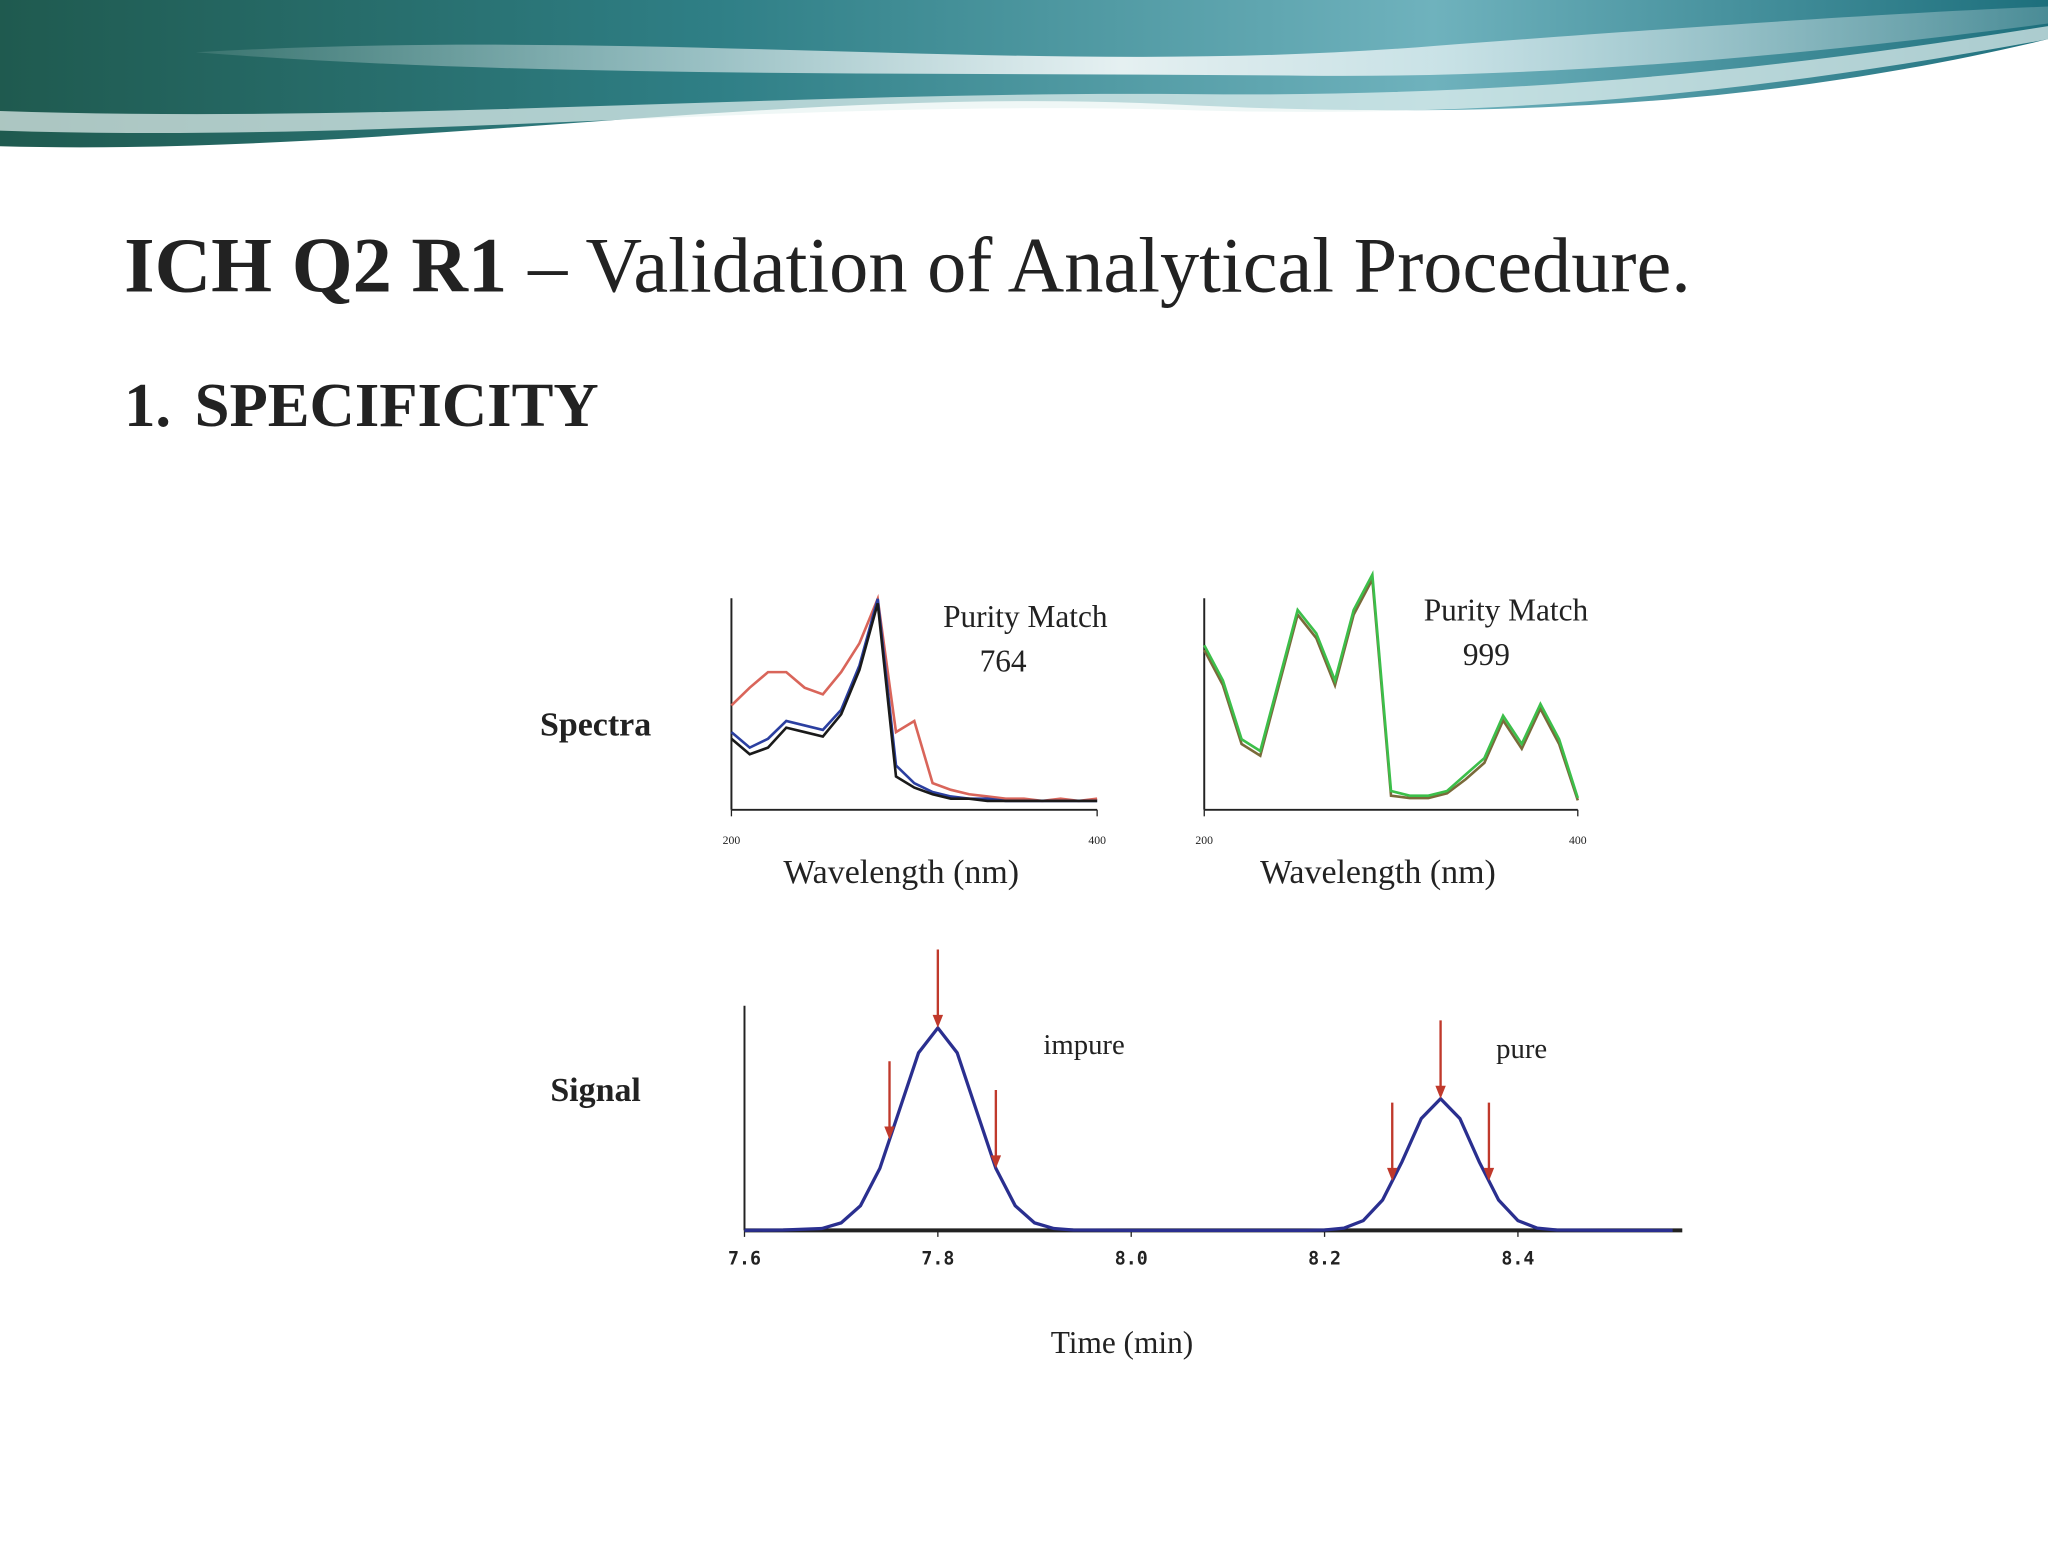 The height and width of the screenshot is (1541, 2048). Describe the element at coordinates (1109, 264) in the screenshot. I see `title-rest: – Validation of Analytical Procedure.` at that location.